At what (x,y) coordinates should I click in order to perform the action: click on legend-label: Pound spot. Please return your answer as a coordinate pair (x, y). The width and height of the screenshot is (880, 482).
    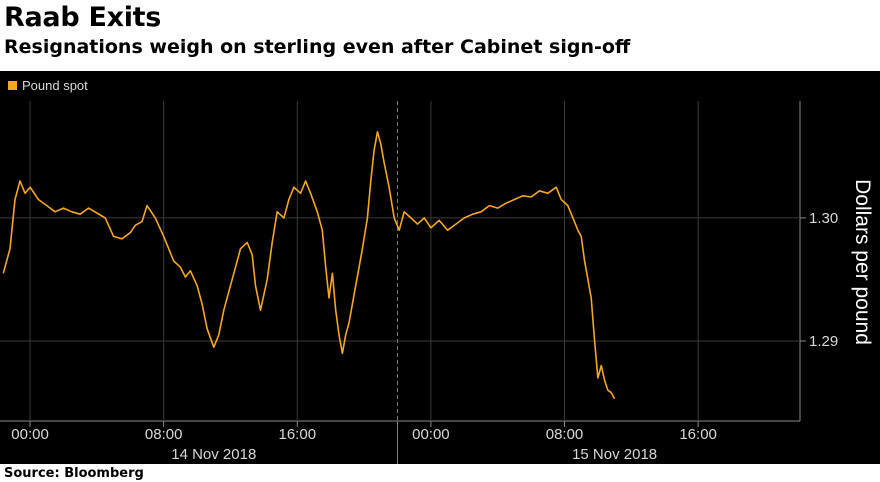
    Looking at the image, I should click on (55, 85).